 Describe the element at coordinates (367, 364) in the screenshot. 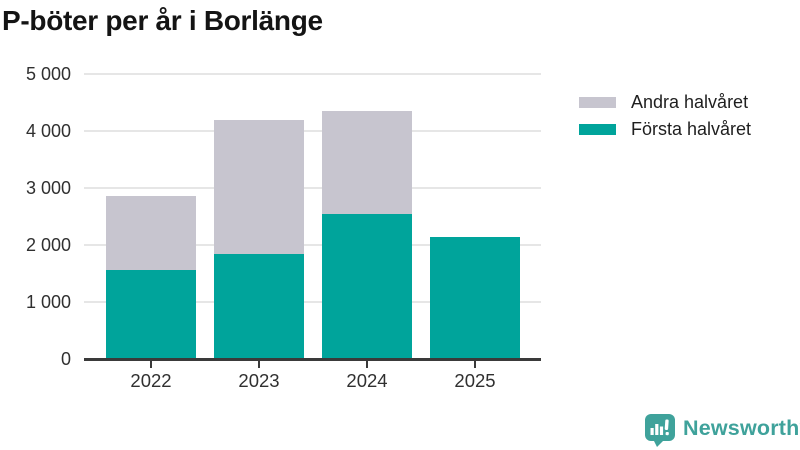

I see `x-tick-2024` at that location.